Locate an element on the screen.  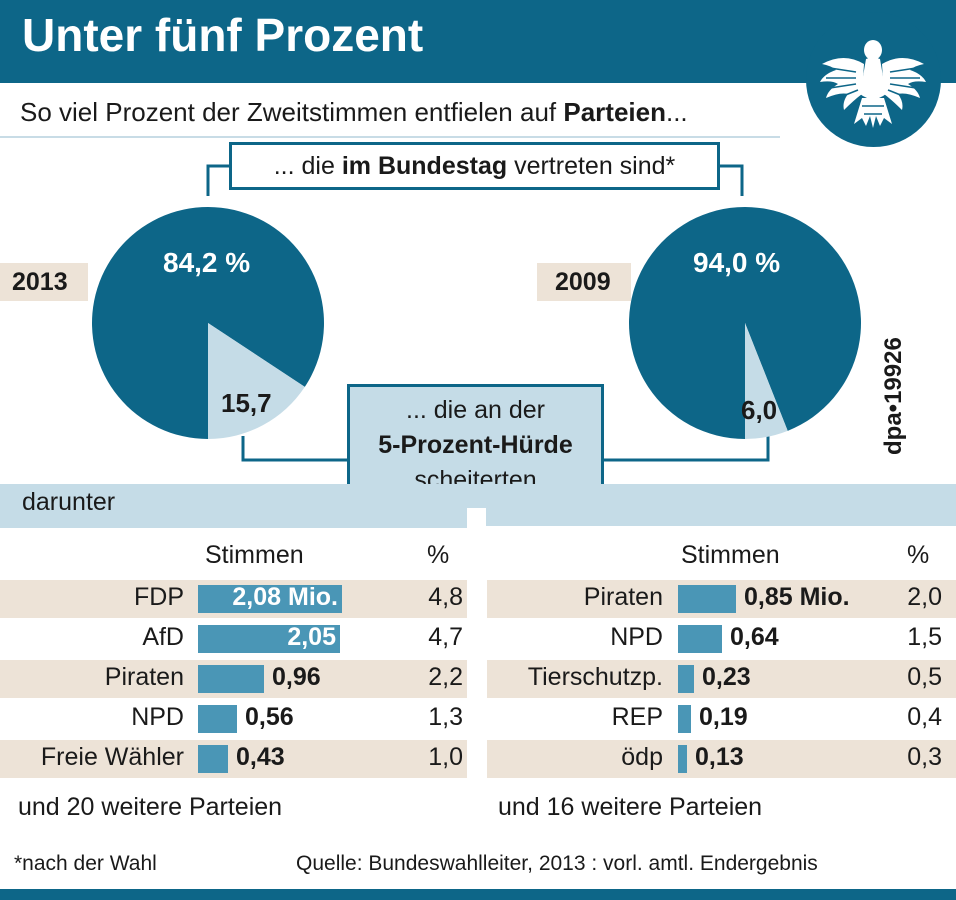
vote-label-2013-2: 0,96 is located at coordinates (296, 677).